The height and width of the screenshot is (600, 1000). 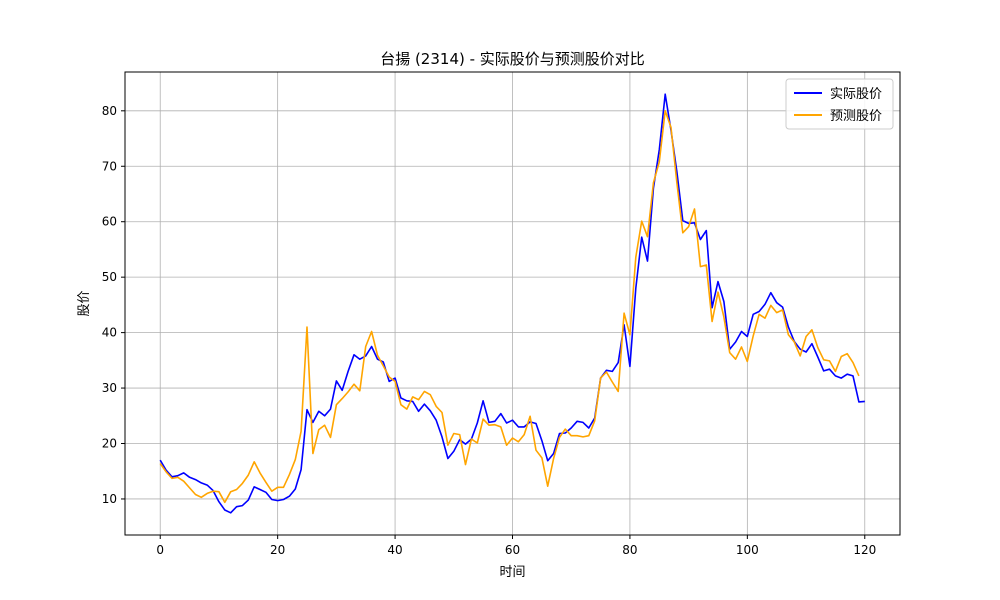 I want to click on x-tick-label: 120, so click(x=864, y=550).